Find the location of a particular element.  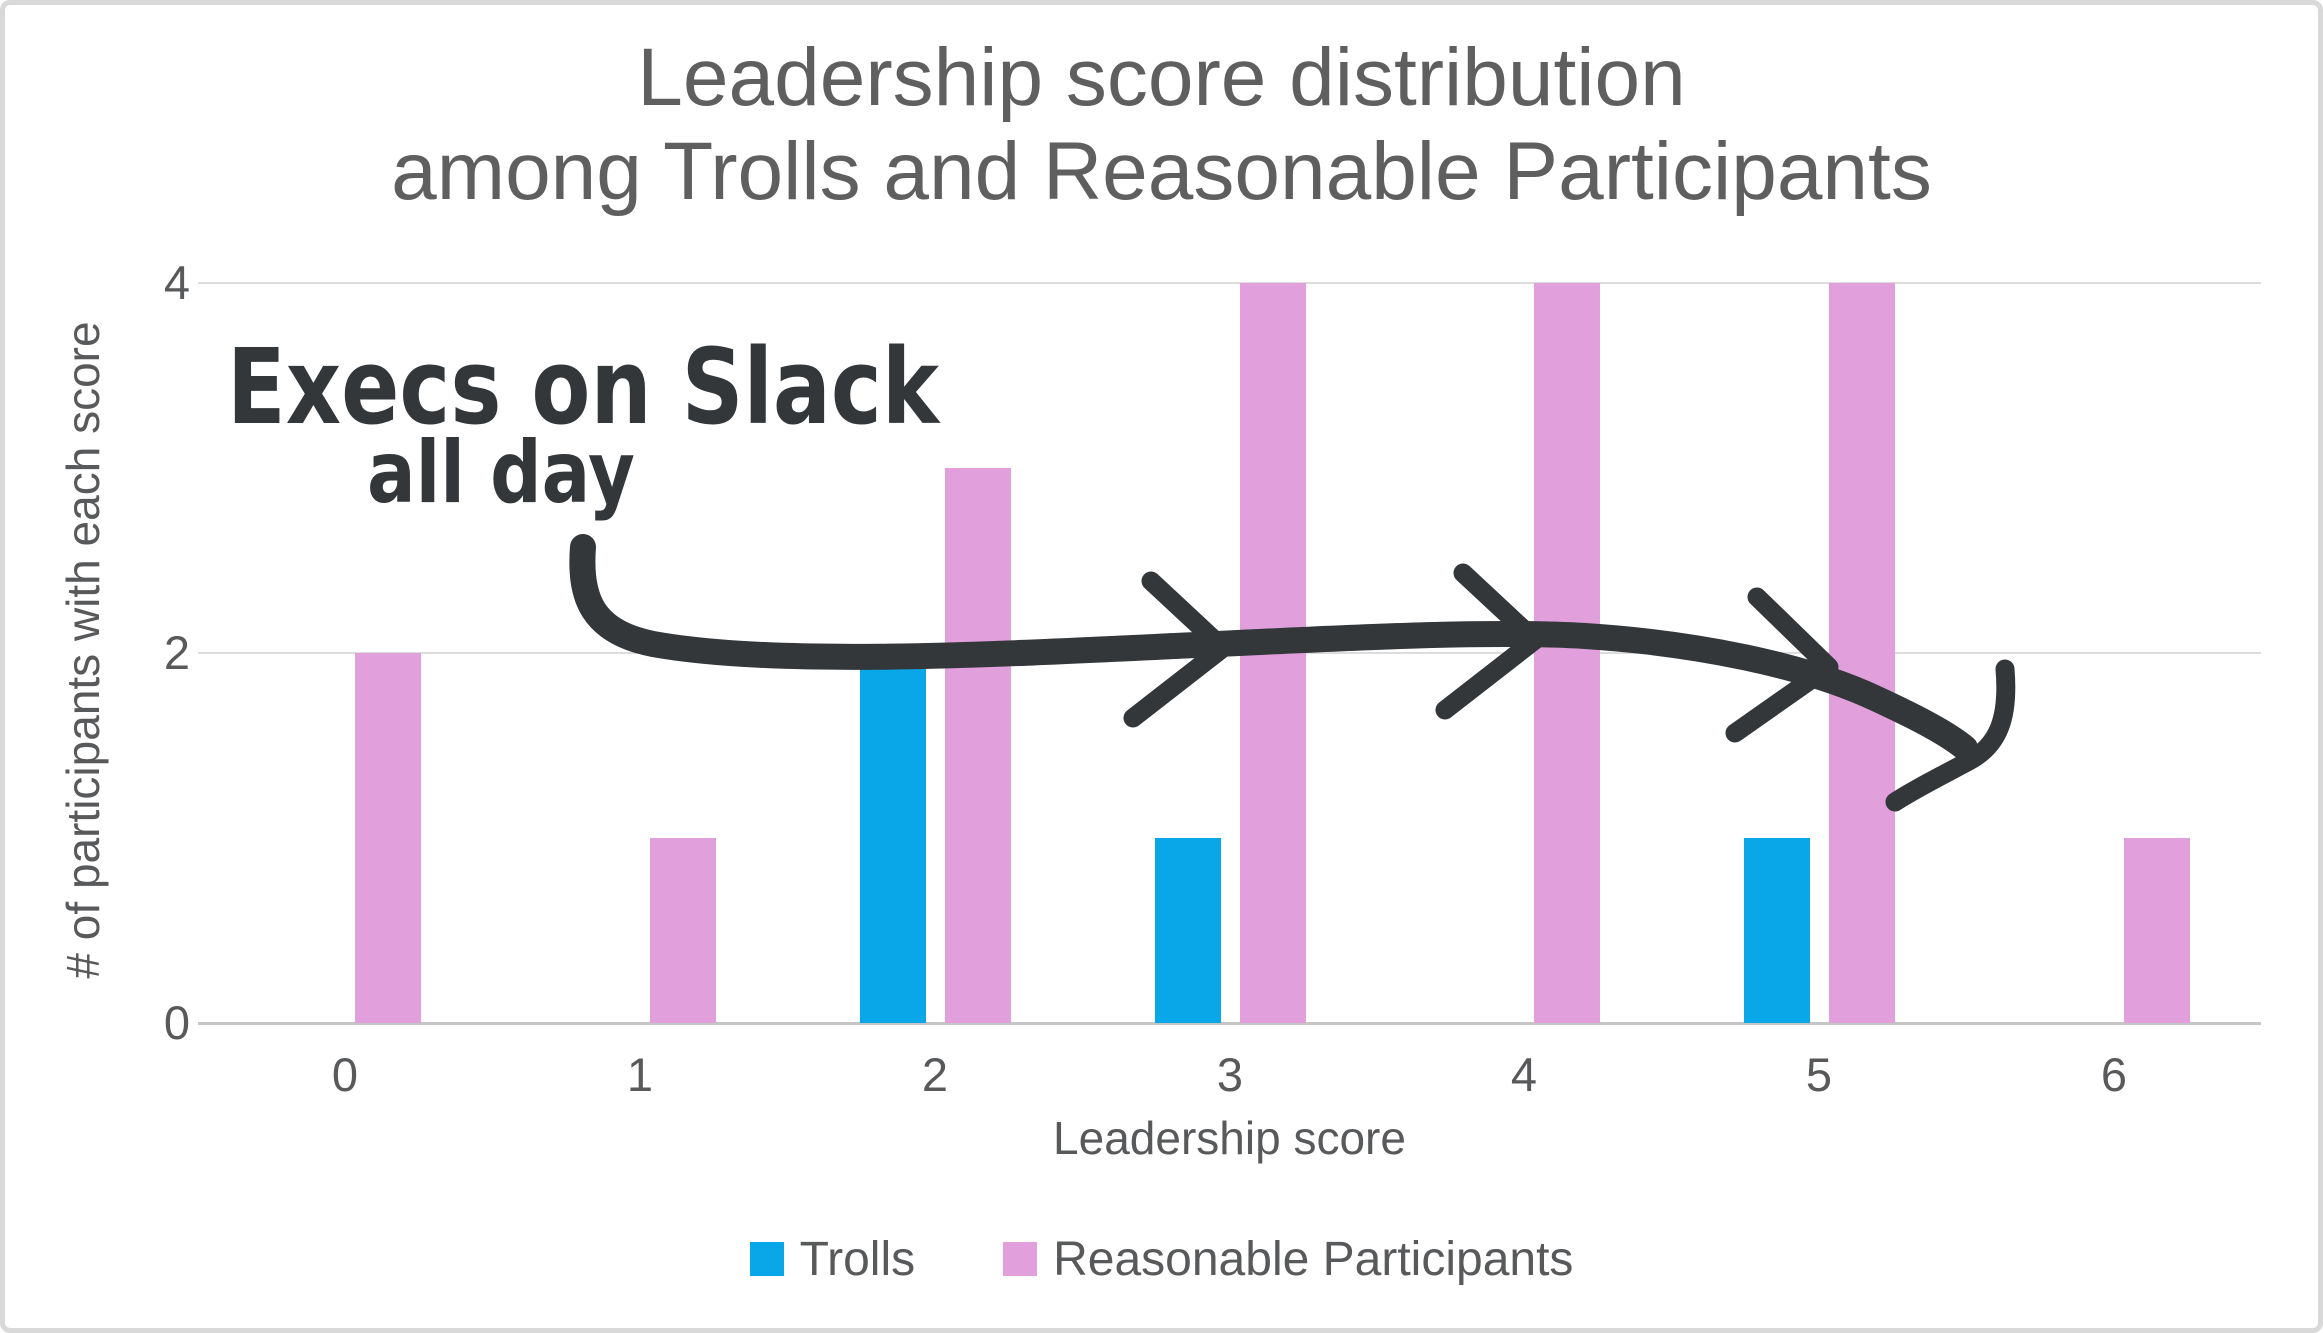

legend-label-reasonable-participants: Reasonable Participants is located at coordinates (1313, 1259).